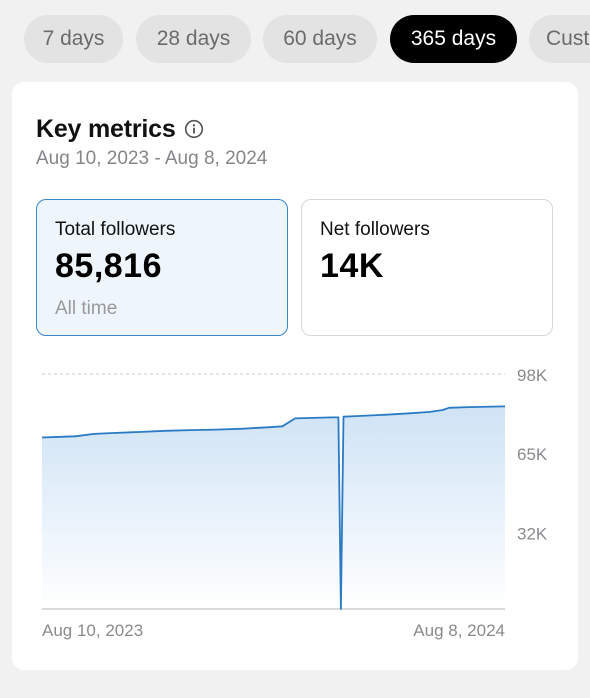 This screenshot has width=590, height=698. Describe the element at coordinates (532, 454) in the screenshot. I see `y-tick-label: 65K` at that location.